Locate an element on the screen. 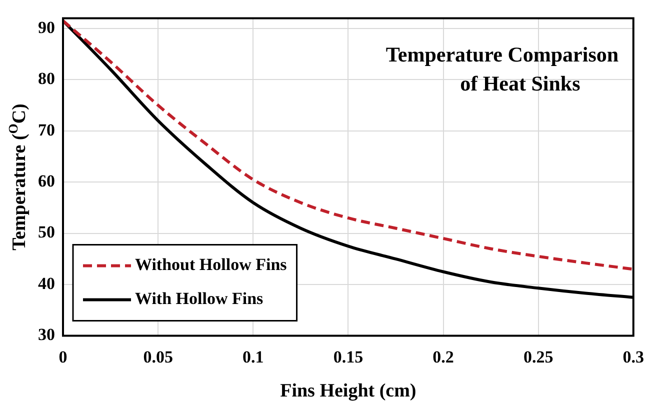 Image resolution: width=656 pixels, height=409 pixels. y-tick-label: 30 is located at coordinates (46, 334).